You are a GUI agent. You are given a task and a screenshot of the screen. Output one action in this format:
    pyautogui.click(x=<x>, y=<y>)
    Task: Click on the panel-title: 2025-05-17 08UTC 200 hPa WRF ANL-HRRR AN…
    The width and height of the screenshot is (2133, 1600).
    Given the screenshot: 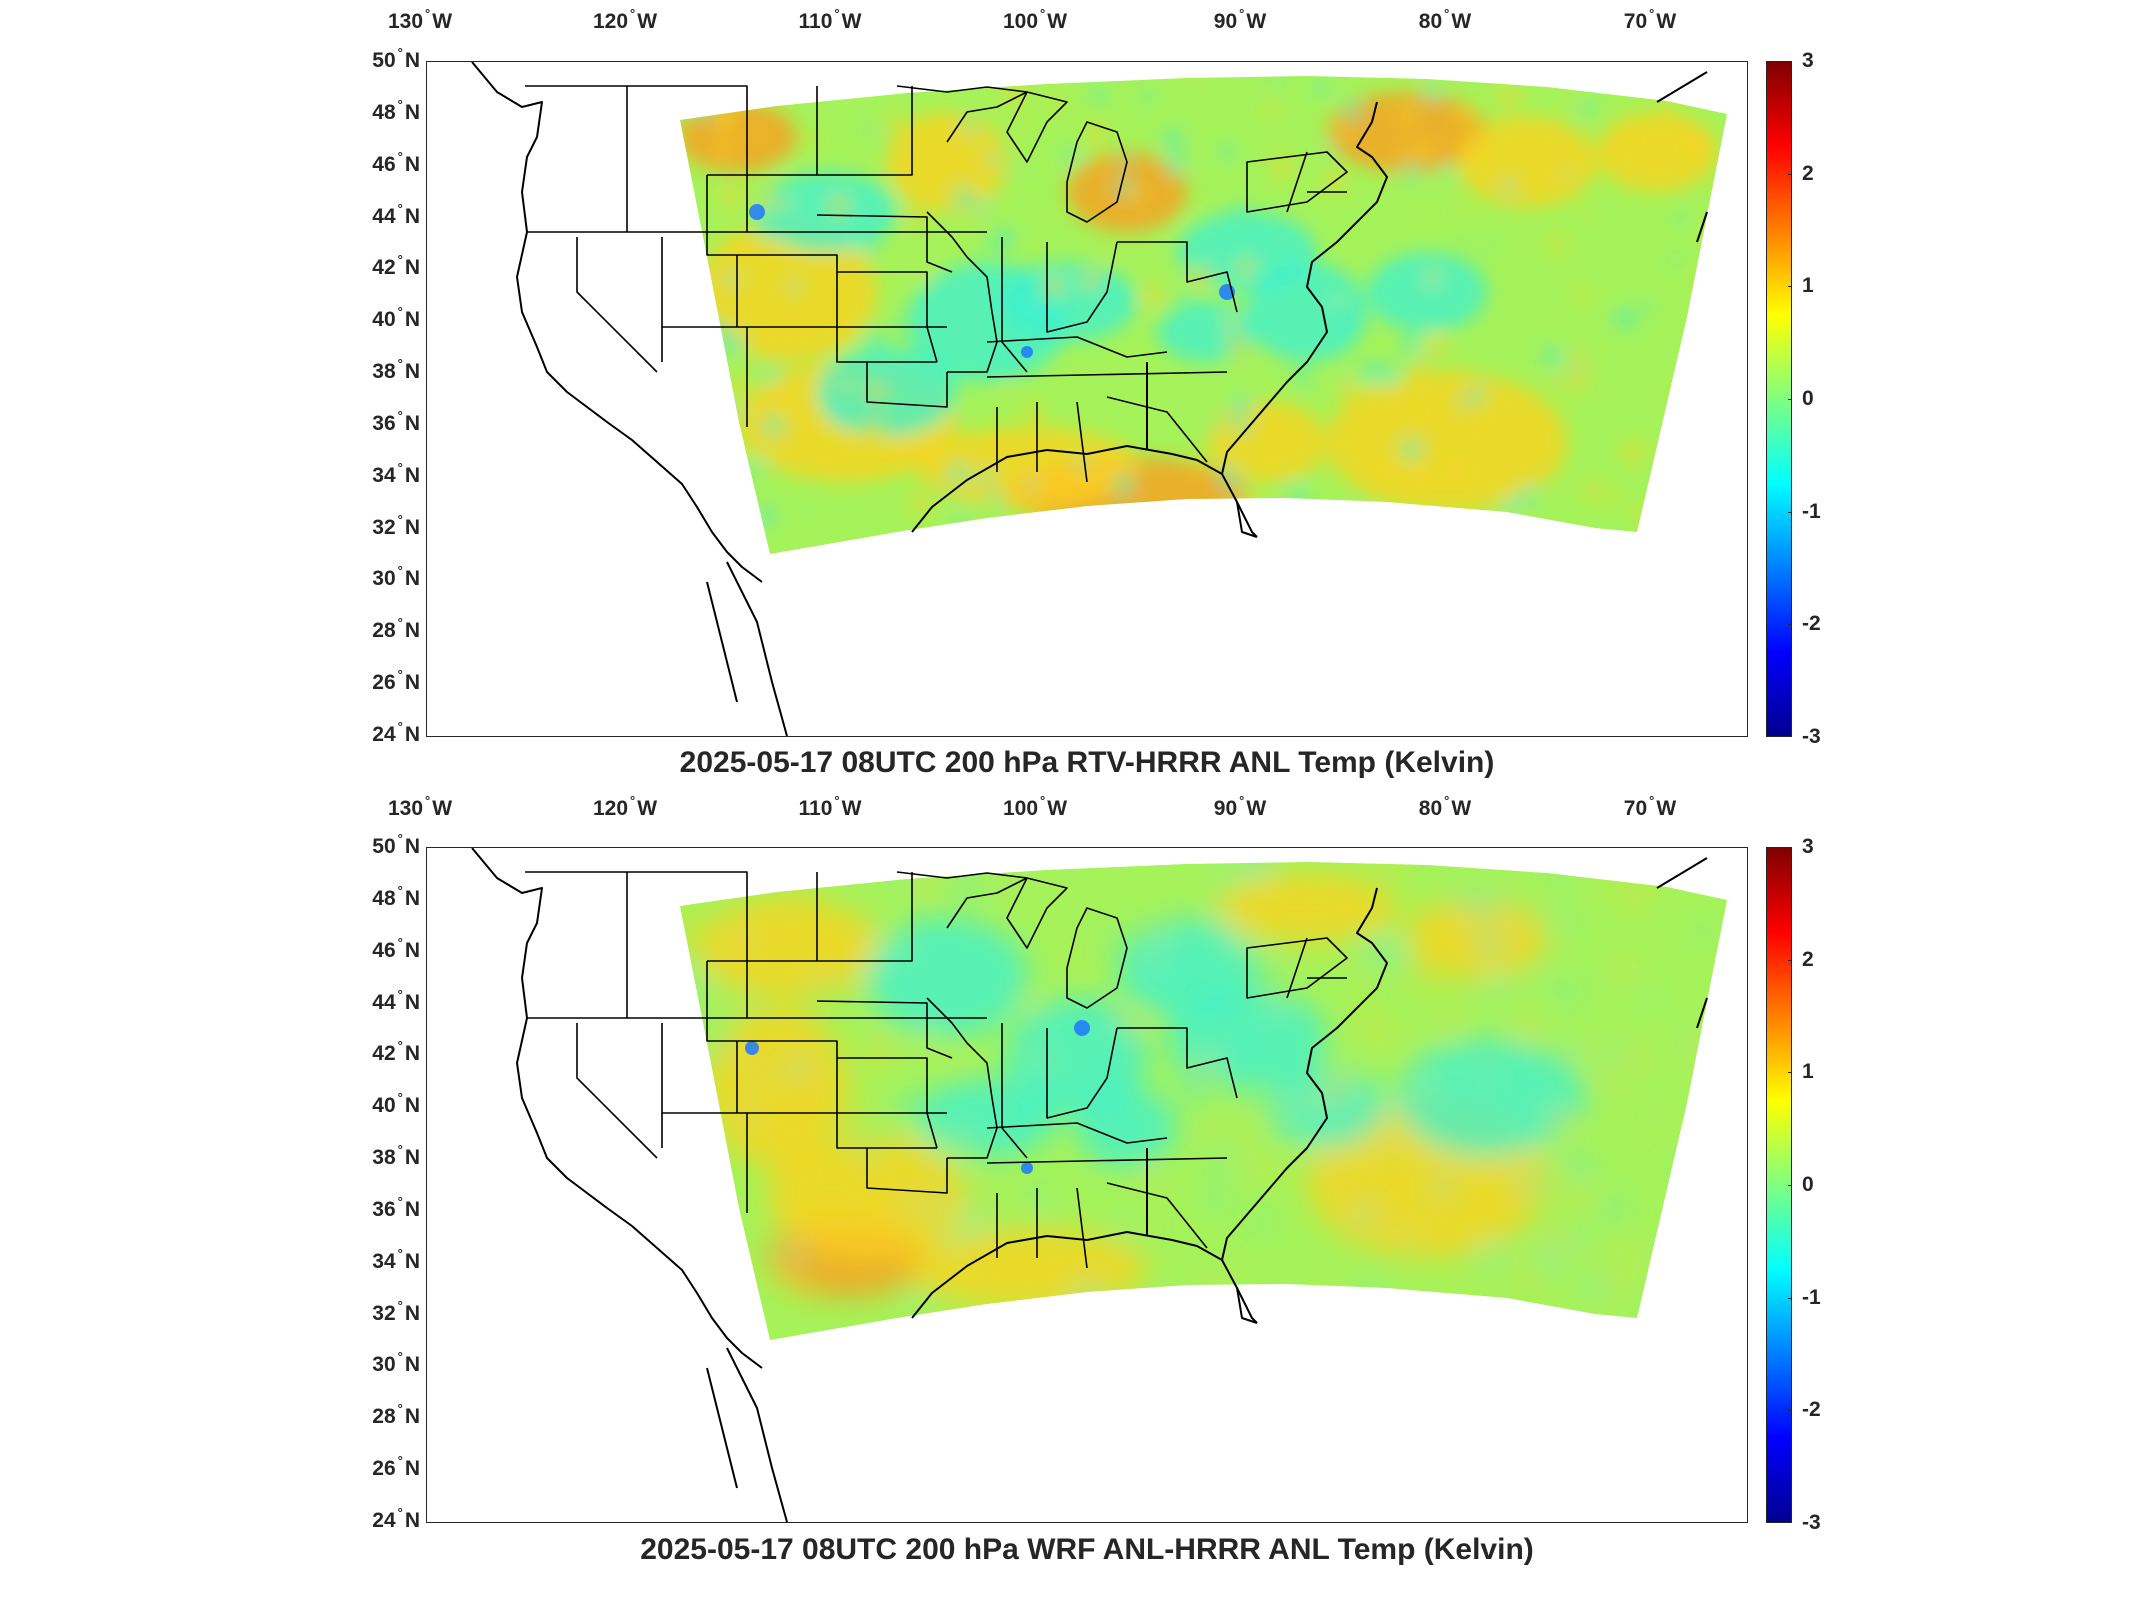 What is the action you would take?
    pyautogui.click(x=1087, y=1549)
    